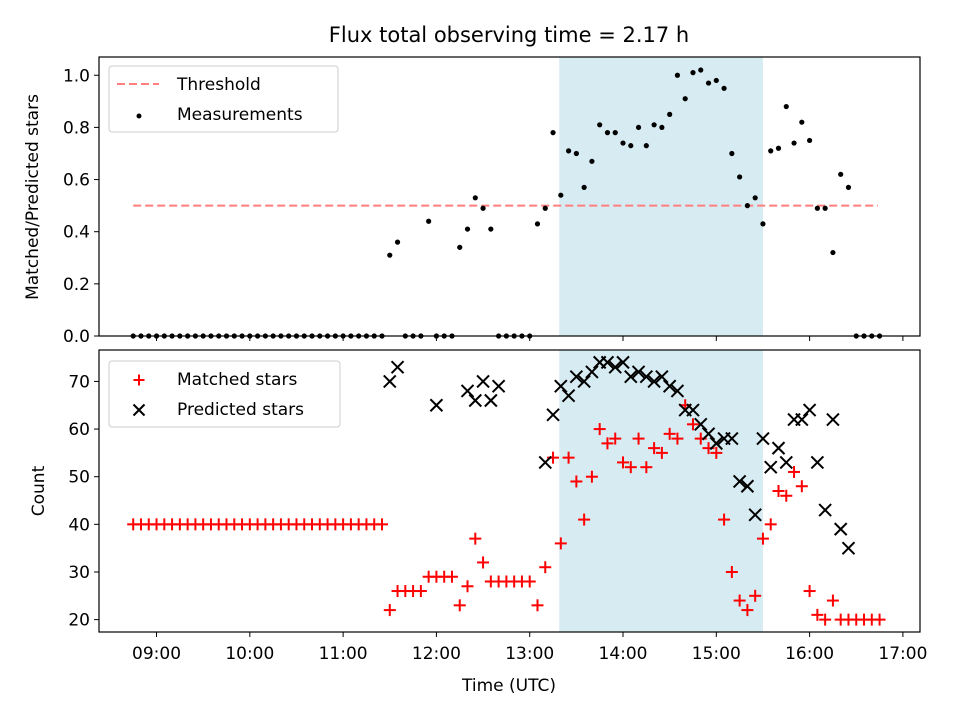  I want to click on top-highlight-span, so click(661, 196).